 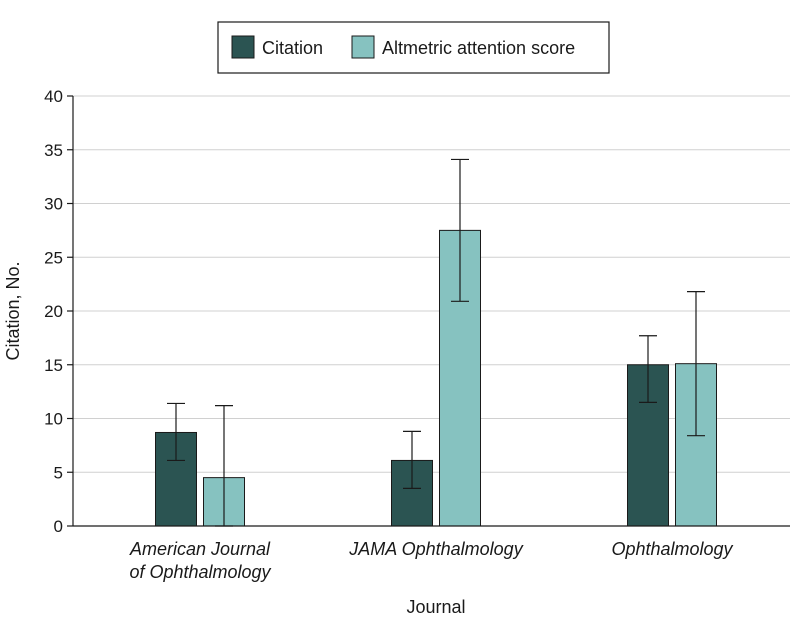 I want to click on y-axis-ticks: 0 5 10 15 20 25 30 35 40, so click(x=58, y=311).